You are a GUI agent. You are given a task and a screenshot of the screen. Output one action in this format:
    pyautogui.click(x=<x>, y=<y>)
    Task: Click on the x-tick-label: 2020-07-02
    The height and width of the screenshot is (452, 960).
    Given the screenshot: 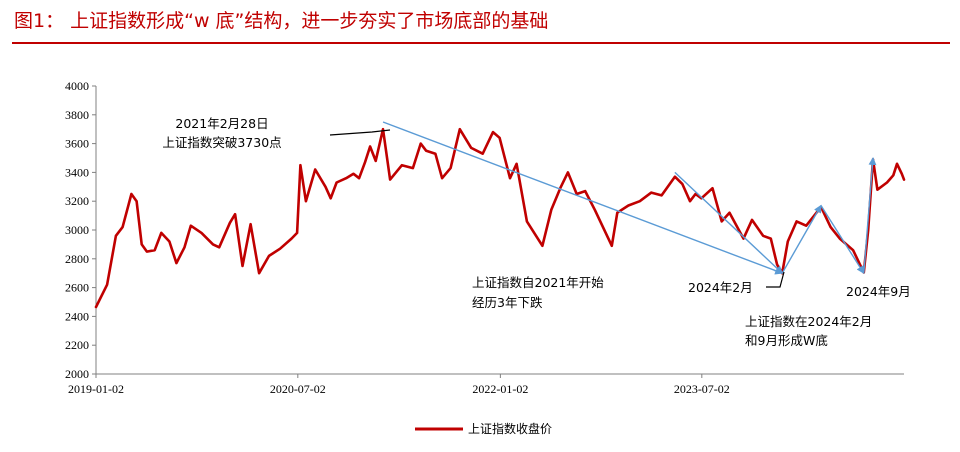 What is the action you would take?
    pyautogui.click(x=298, y=389)
    